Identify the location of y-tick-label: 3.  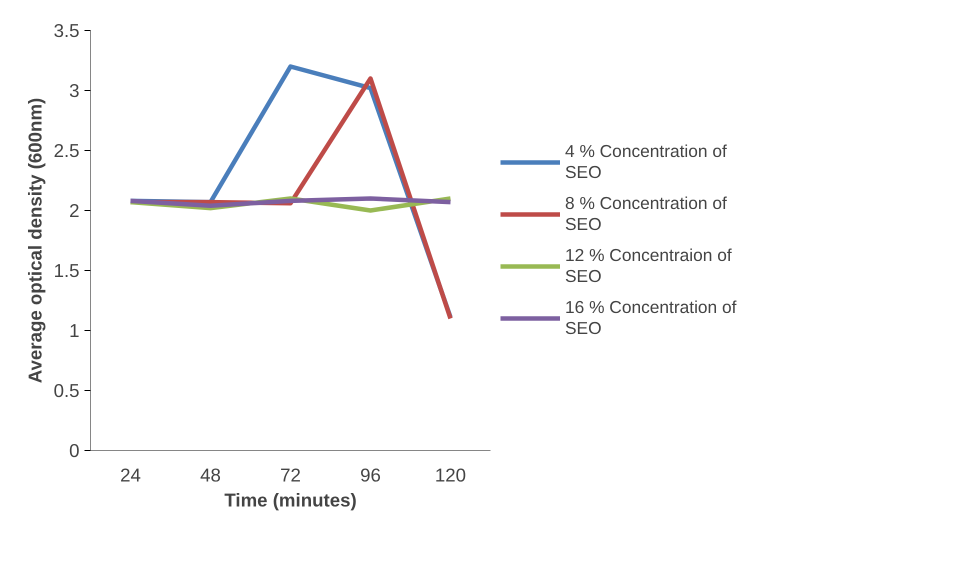
(74, 90).